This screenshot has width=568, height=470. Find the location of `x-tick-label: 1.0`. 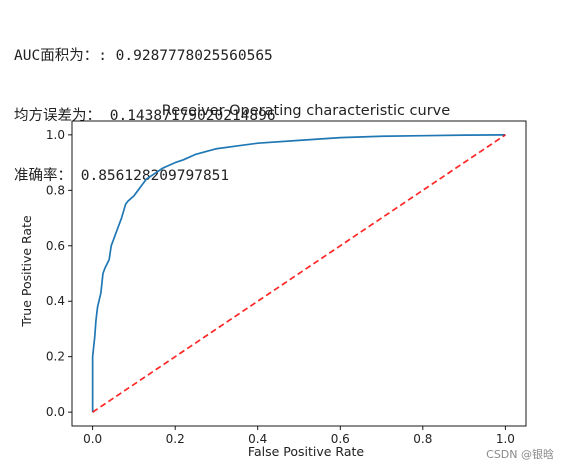

x-tick-label: 1.0 is located at coordinates (505, 439).